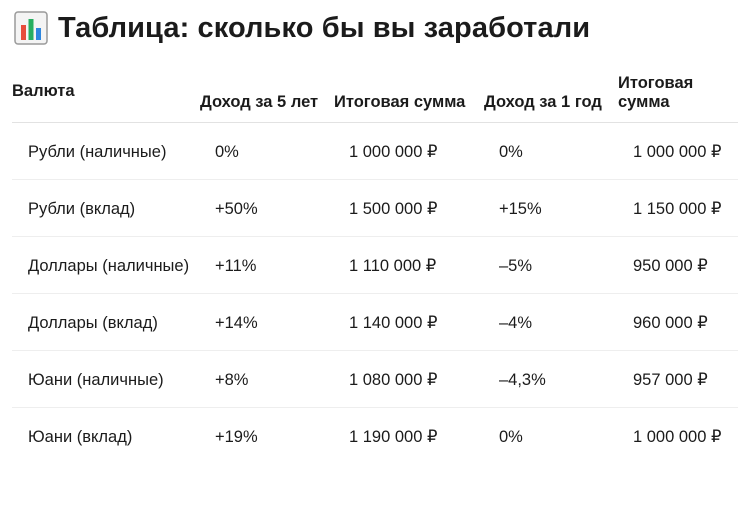  Describe the element at coordinates (551, 96) in the screenshot. I see `header-income-1y: Доход за 1 год` at that location.